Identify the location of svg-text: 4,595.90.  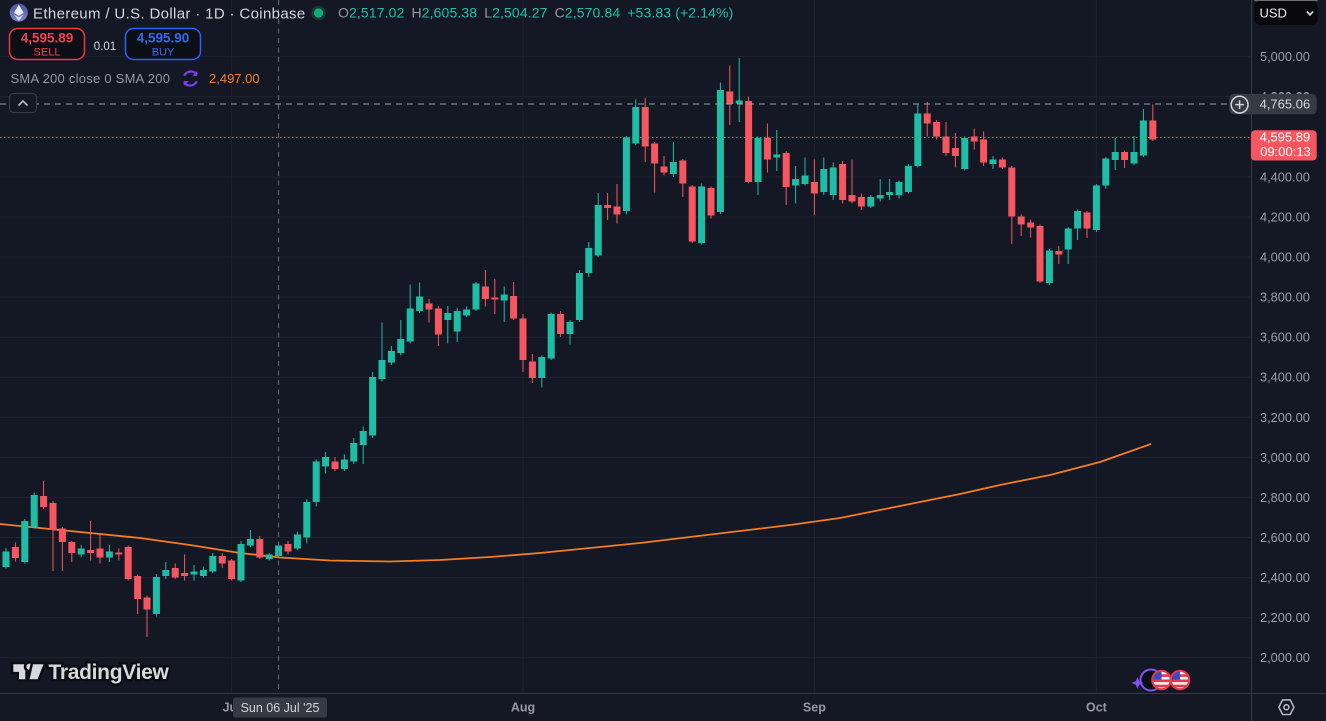
(163, 38).